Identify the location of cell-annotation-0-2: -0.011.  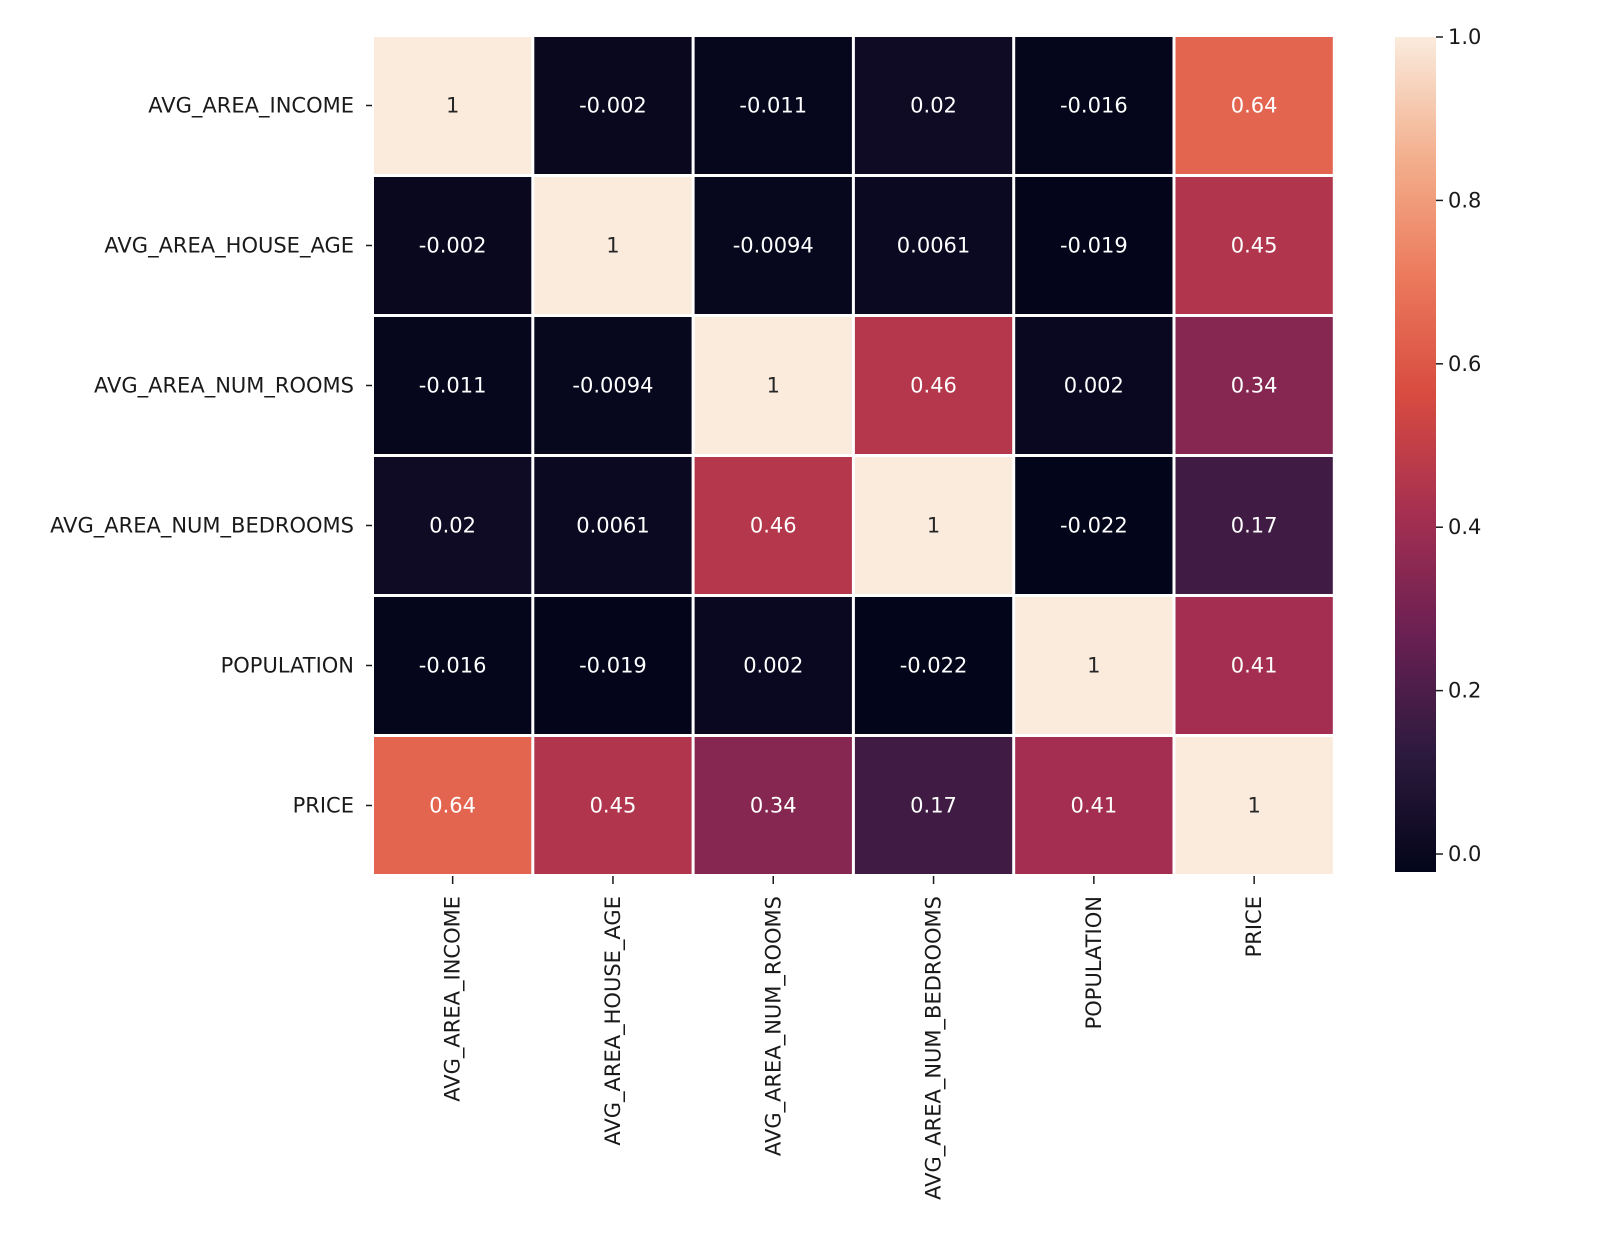
(773, 106).